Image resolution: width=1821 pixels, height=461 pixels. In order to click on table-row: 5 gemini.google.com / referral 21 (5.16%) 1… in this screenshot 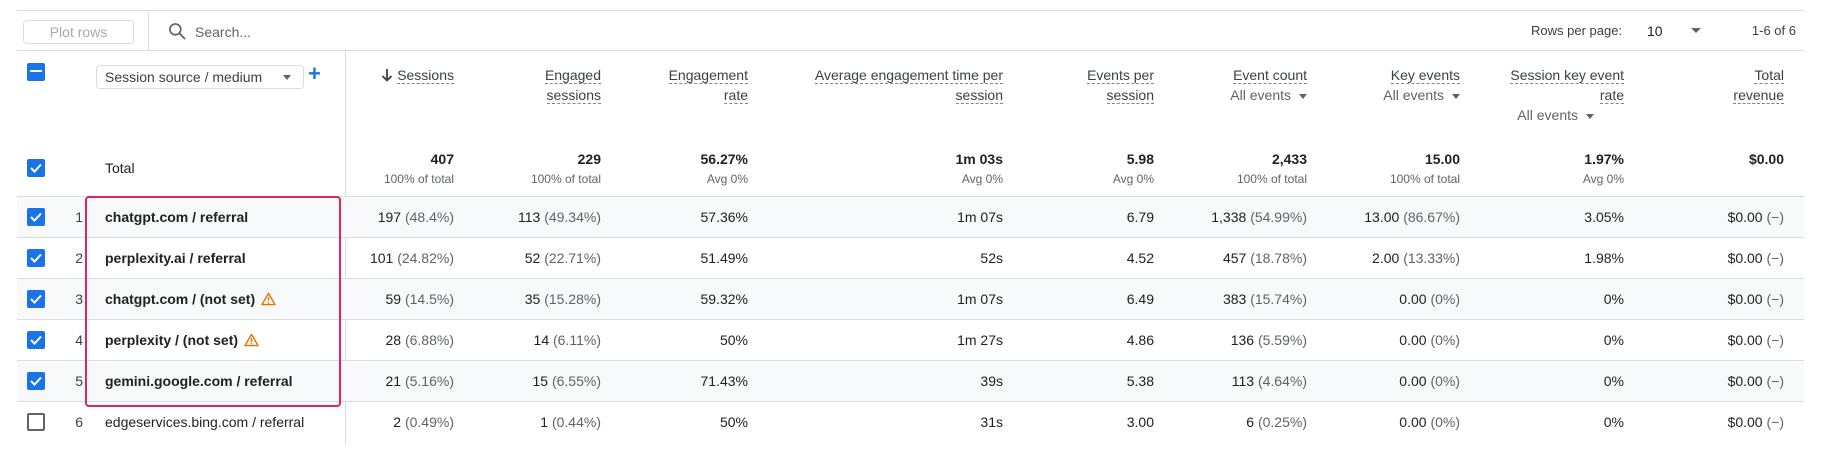, I will do `click(910, 380)`.